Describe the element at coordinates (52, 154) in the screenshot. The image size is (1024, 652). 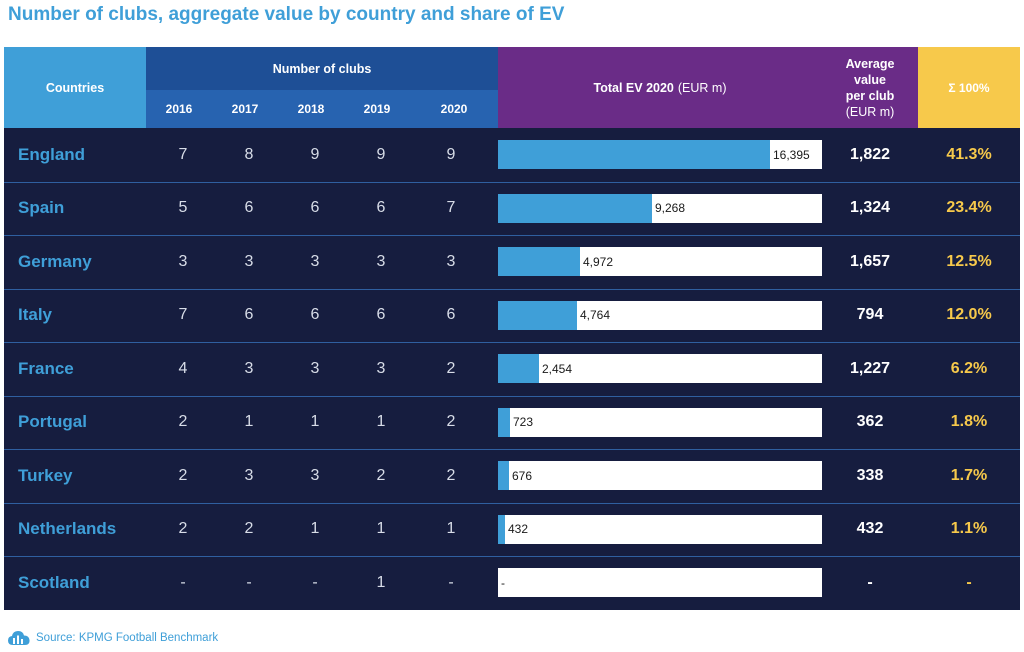
I see `country-name: England` at that location.